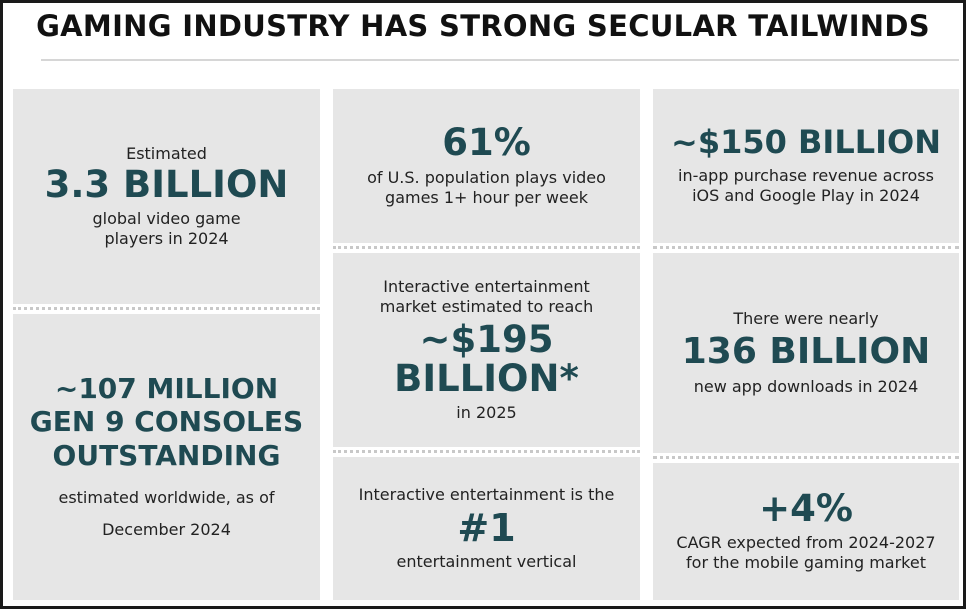  What do you see at coordinates (486, 412) in the screenshot?
I see `market-bottom: in 2025` at bounding box center [486, 412].